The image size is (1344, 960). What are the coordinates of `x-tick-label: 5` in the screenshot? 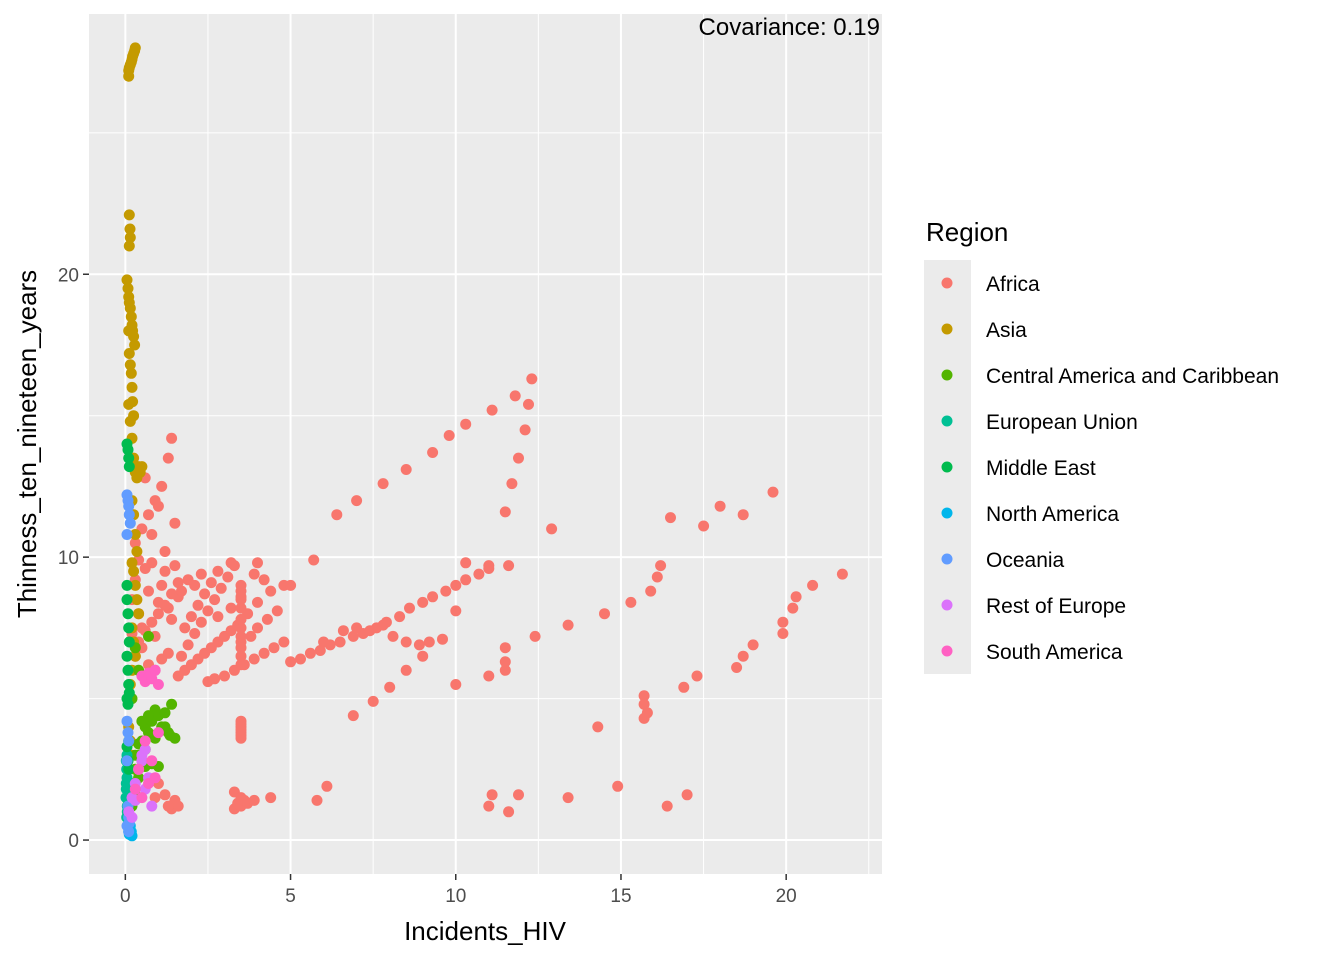 It's located at (290, 896).